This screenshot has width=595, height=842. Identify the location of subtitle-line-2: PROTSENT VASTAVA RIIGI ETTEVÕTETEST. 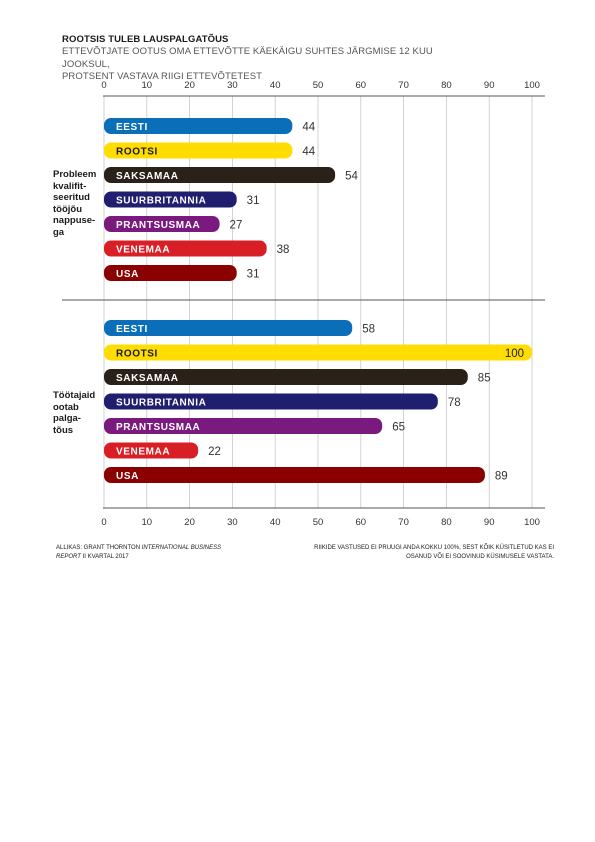
(162, 76).